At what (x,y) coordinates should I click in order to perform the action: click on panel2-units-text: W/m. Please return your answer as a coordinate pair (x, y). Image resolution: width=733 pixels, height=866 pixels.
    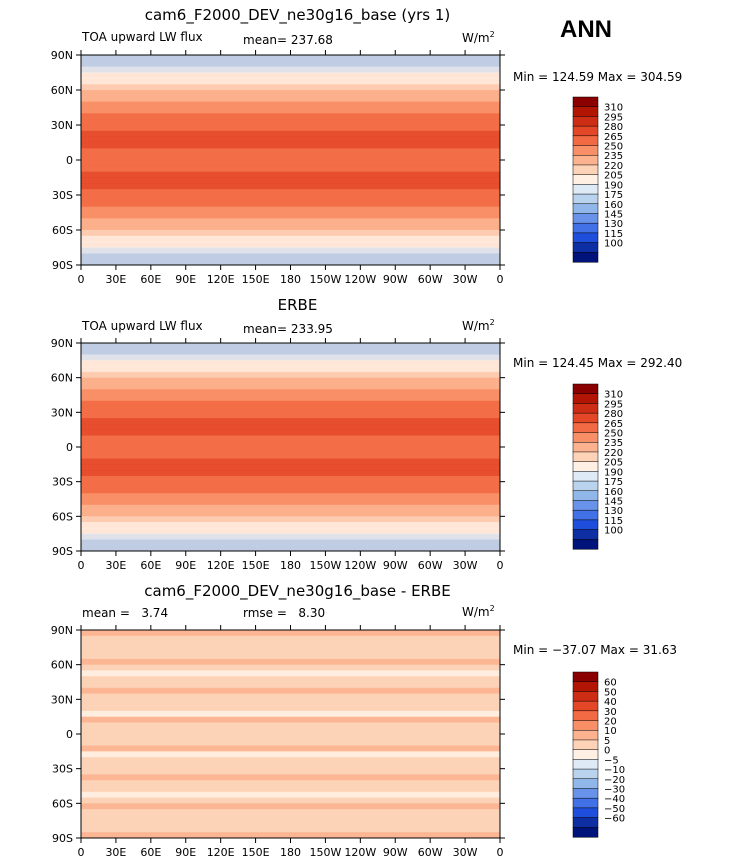
    Looking at the image, I should click on (476, 326).